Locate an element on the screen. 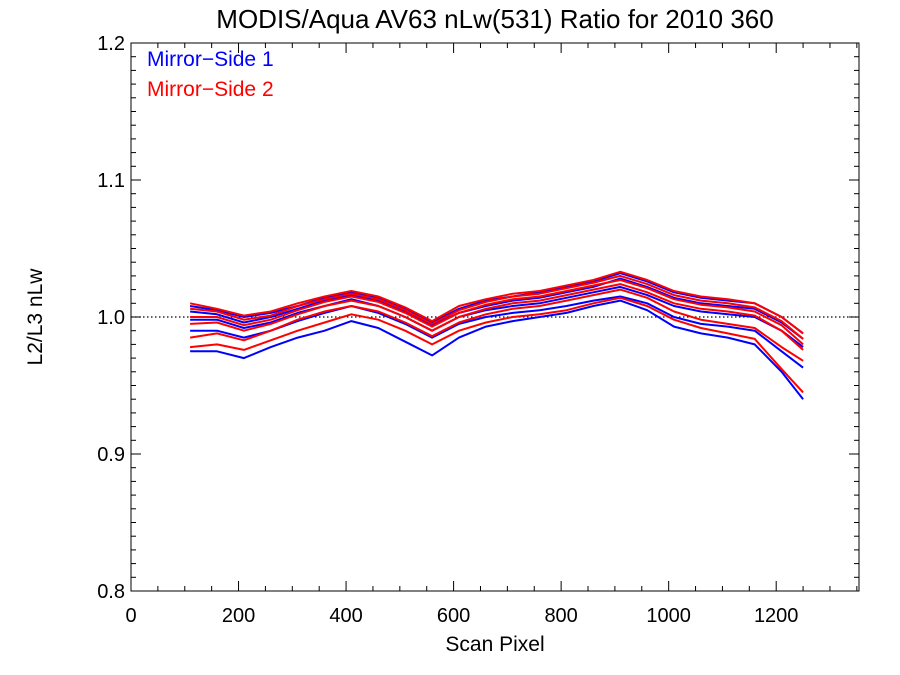  x-tick-label: 400 is located at coordinates (345, 616).